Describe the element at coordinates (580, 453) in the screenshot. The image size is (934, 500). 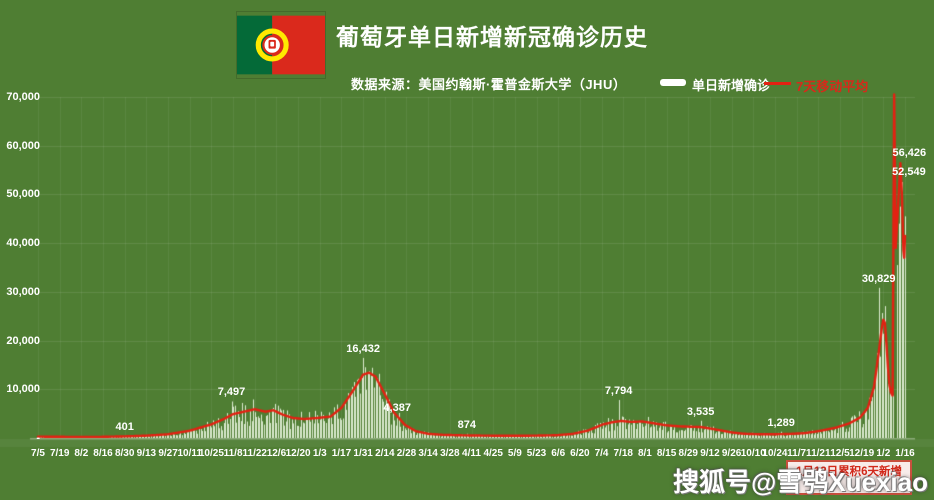
I see `x-axis-label: 6/20` at that location.